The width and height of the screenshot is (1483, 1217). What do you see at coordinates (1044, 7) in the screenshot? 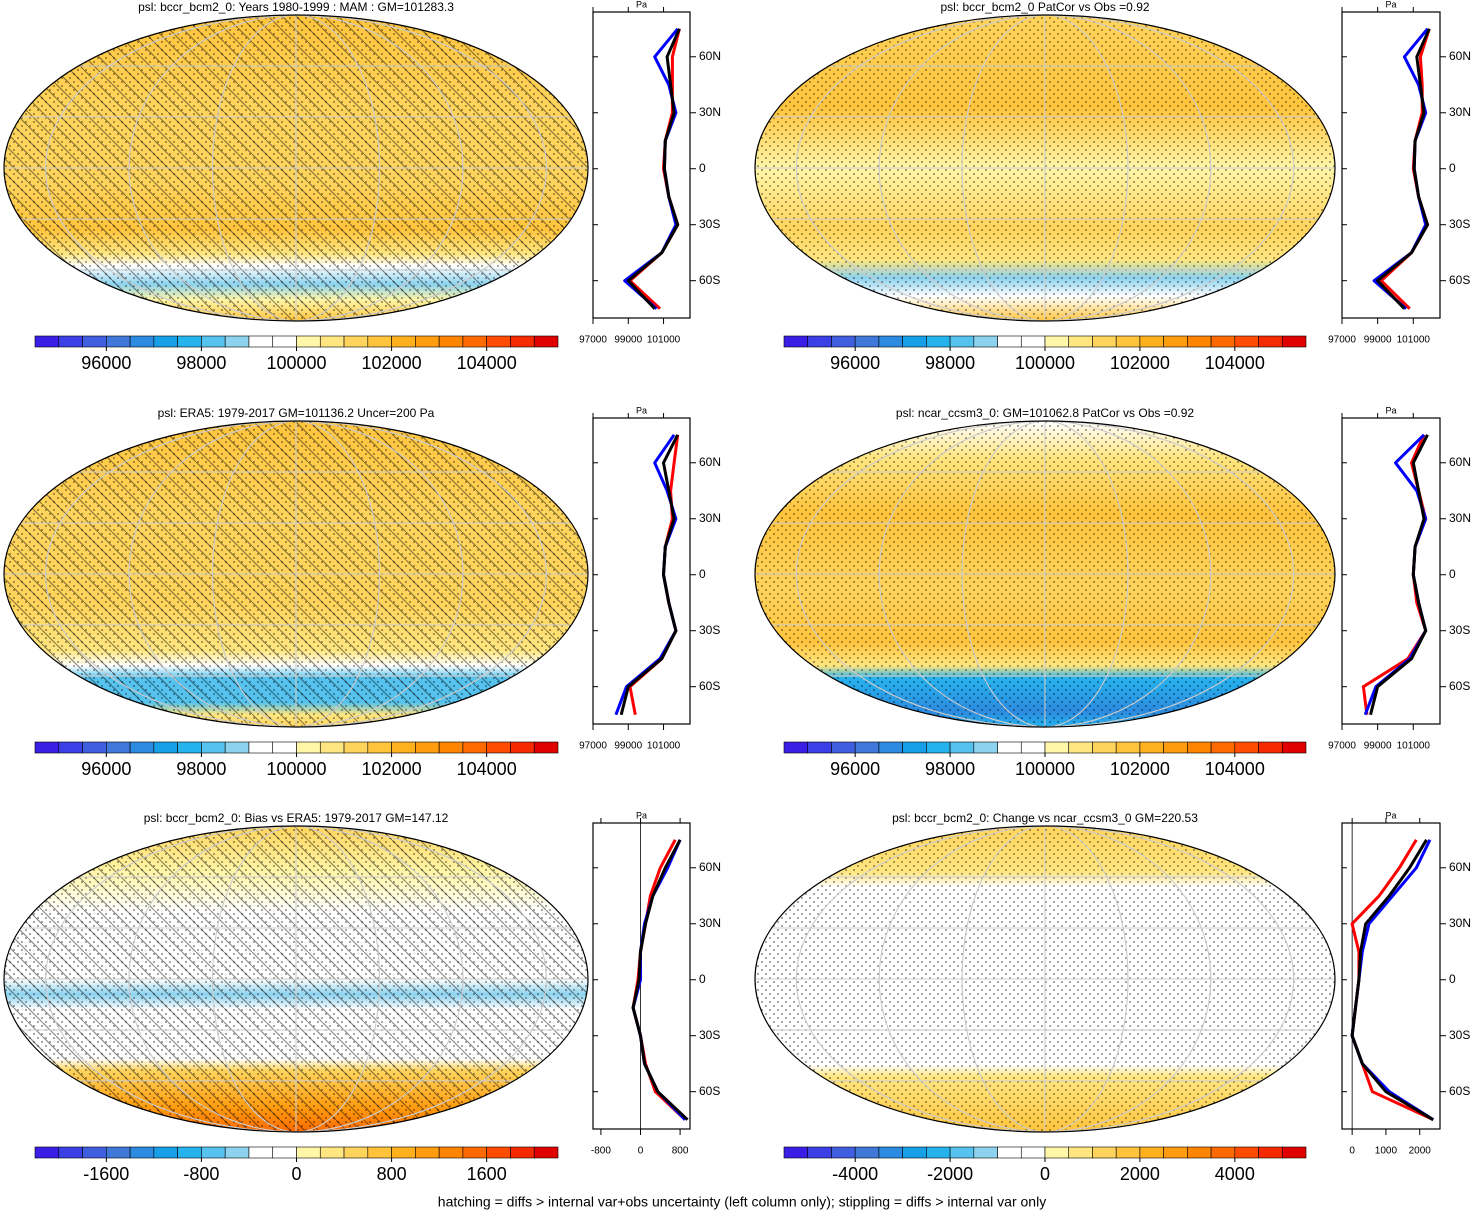
I see `panel-title: psl: bccr_bcm2_0 PatCor vs Obs =0.92` at bounding box center [1044, 7].